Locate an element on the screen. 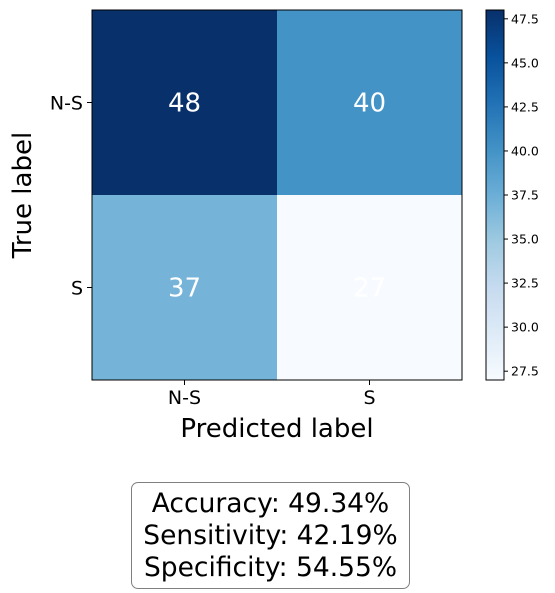 The image size is (555, 593). colorbar-tick-label: 27.5 is located at coordinates (525, 371).